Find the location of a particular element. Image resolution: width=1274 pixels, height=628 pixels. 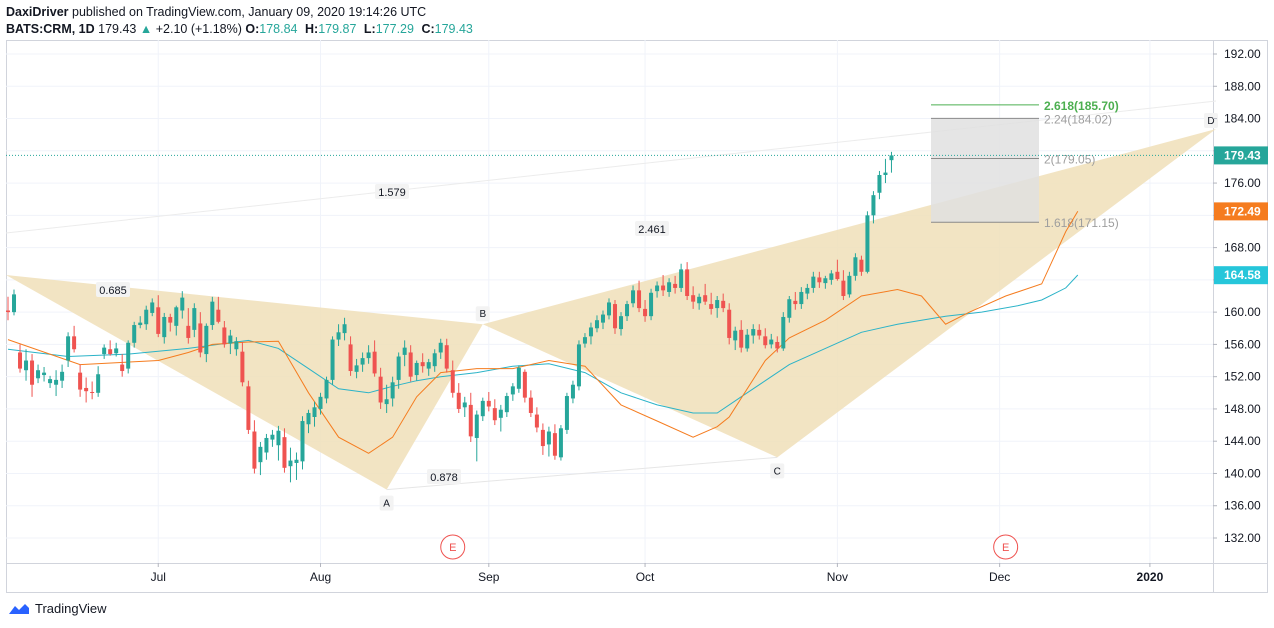

author-name: DaxiDriver is located at coordinates (37, 12).